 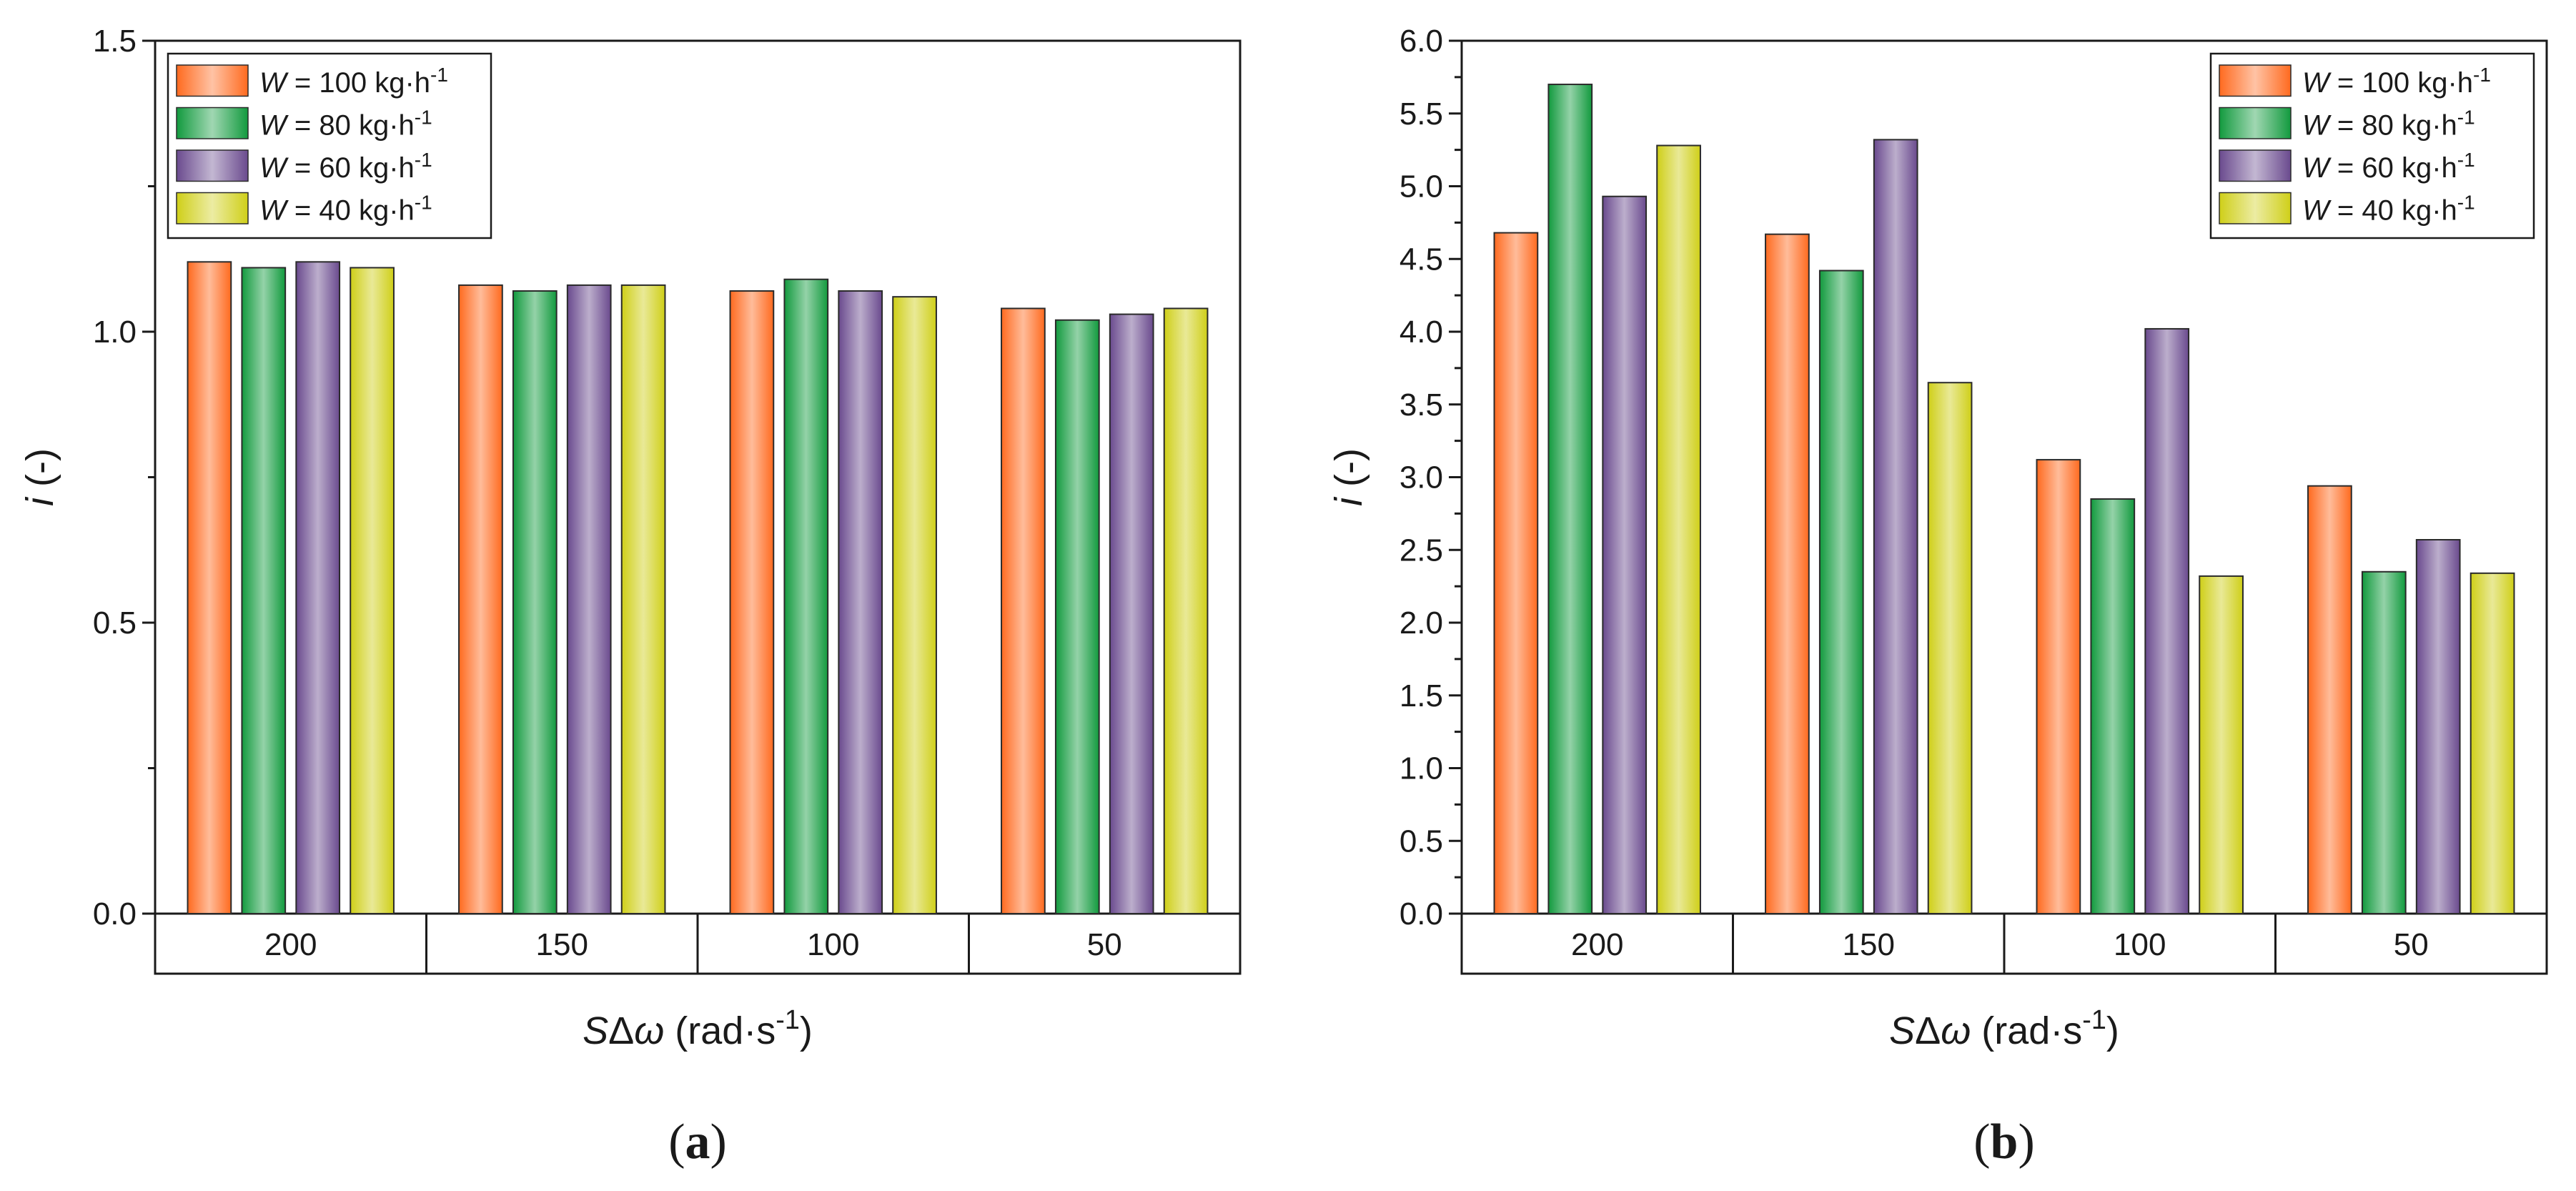 What do you see at coordinates (2004, 1142) in the screenshot?
I see `panel-label: (b)` at bounding box center [2004, 1142].